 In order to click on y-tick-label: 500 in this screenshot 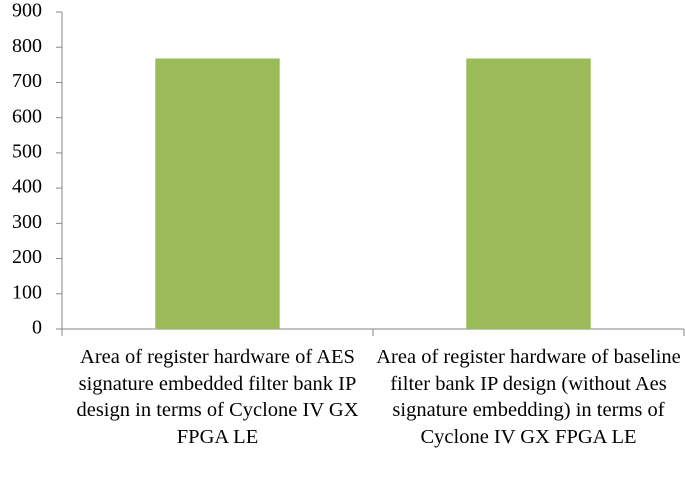, I will do `click(27, 151)`.